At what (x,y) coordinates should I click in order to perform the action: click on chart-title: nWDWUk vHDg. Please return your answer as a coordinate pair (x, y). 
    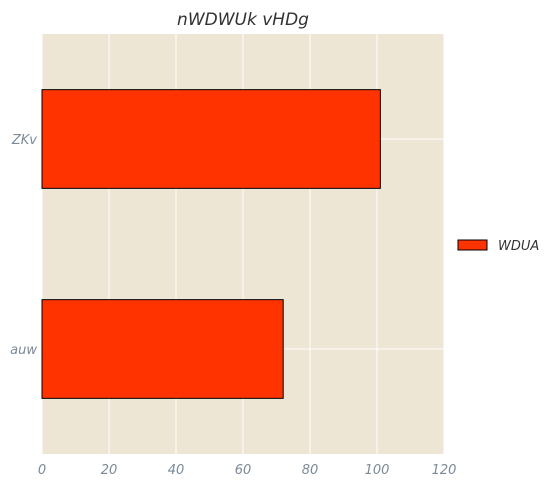
    Looking at the image, I should click on (243, 20).